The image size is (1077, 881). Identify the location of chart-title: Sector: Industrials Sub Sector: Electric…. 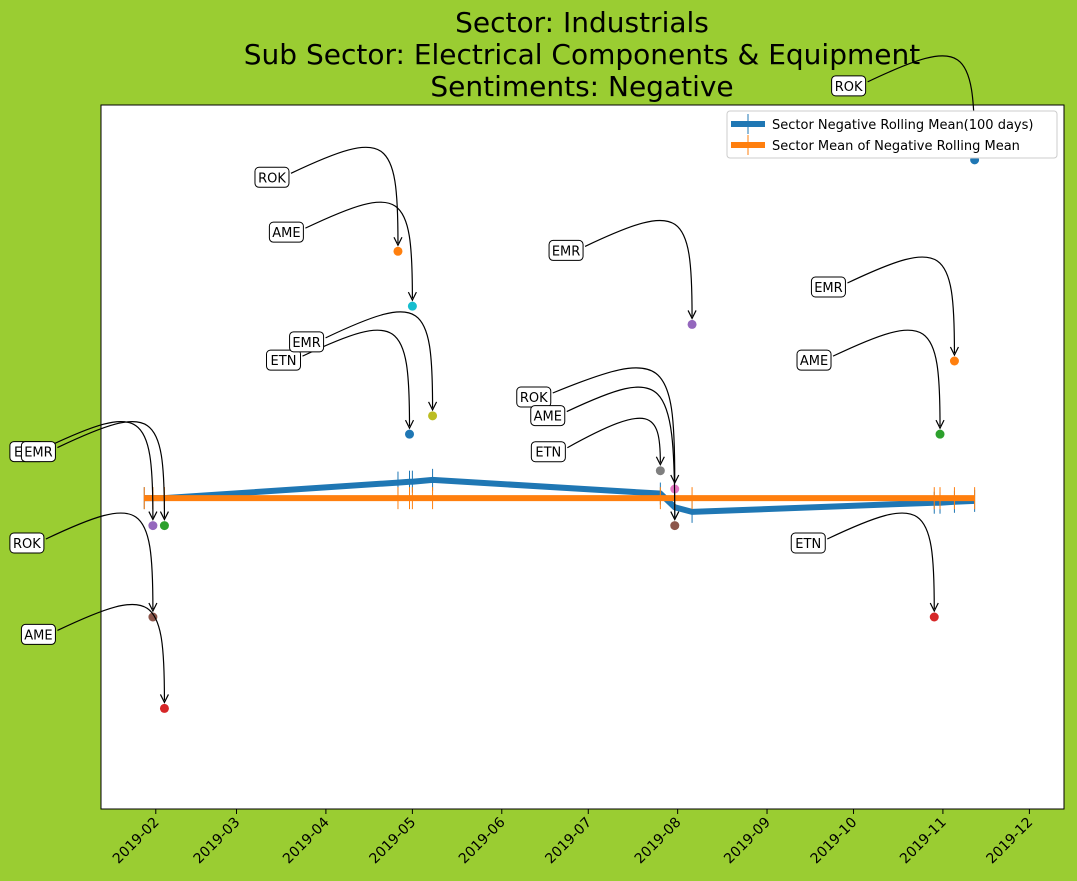
(582, 54).